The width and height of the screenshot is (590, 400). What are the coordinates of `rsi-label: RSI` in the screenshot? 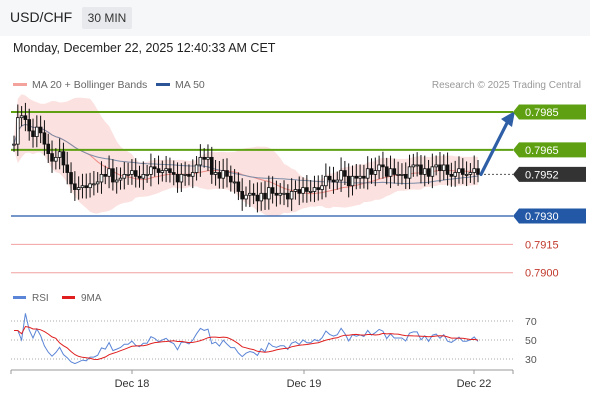 It's located at (40, 298).